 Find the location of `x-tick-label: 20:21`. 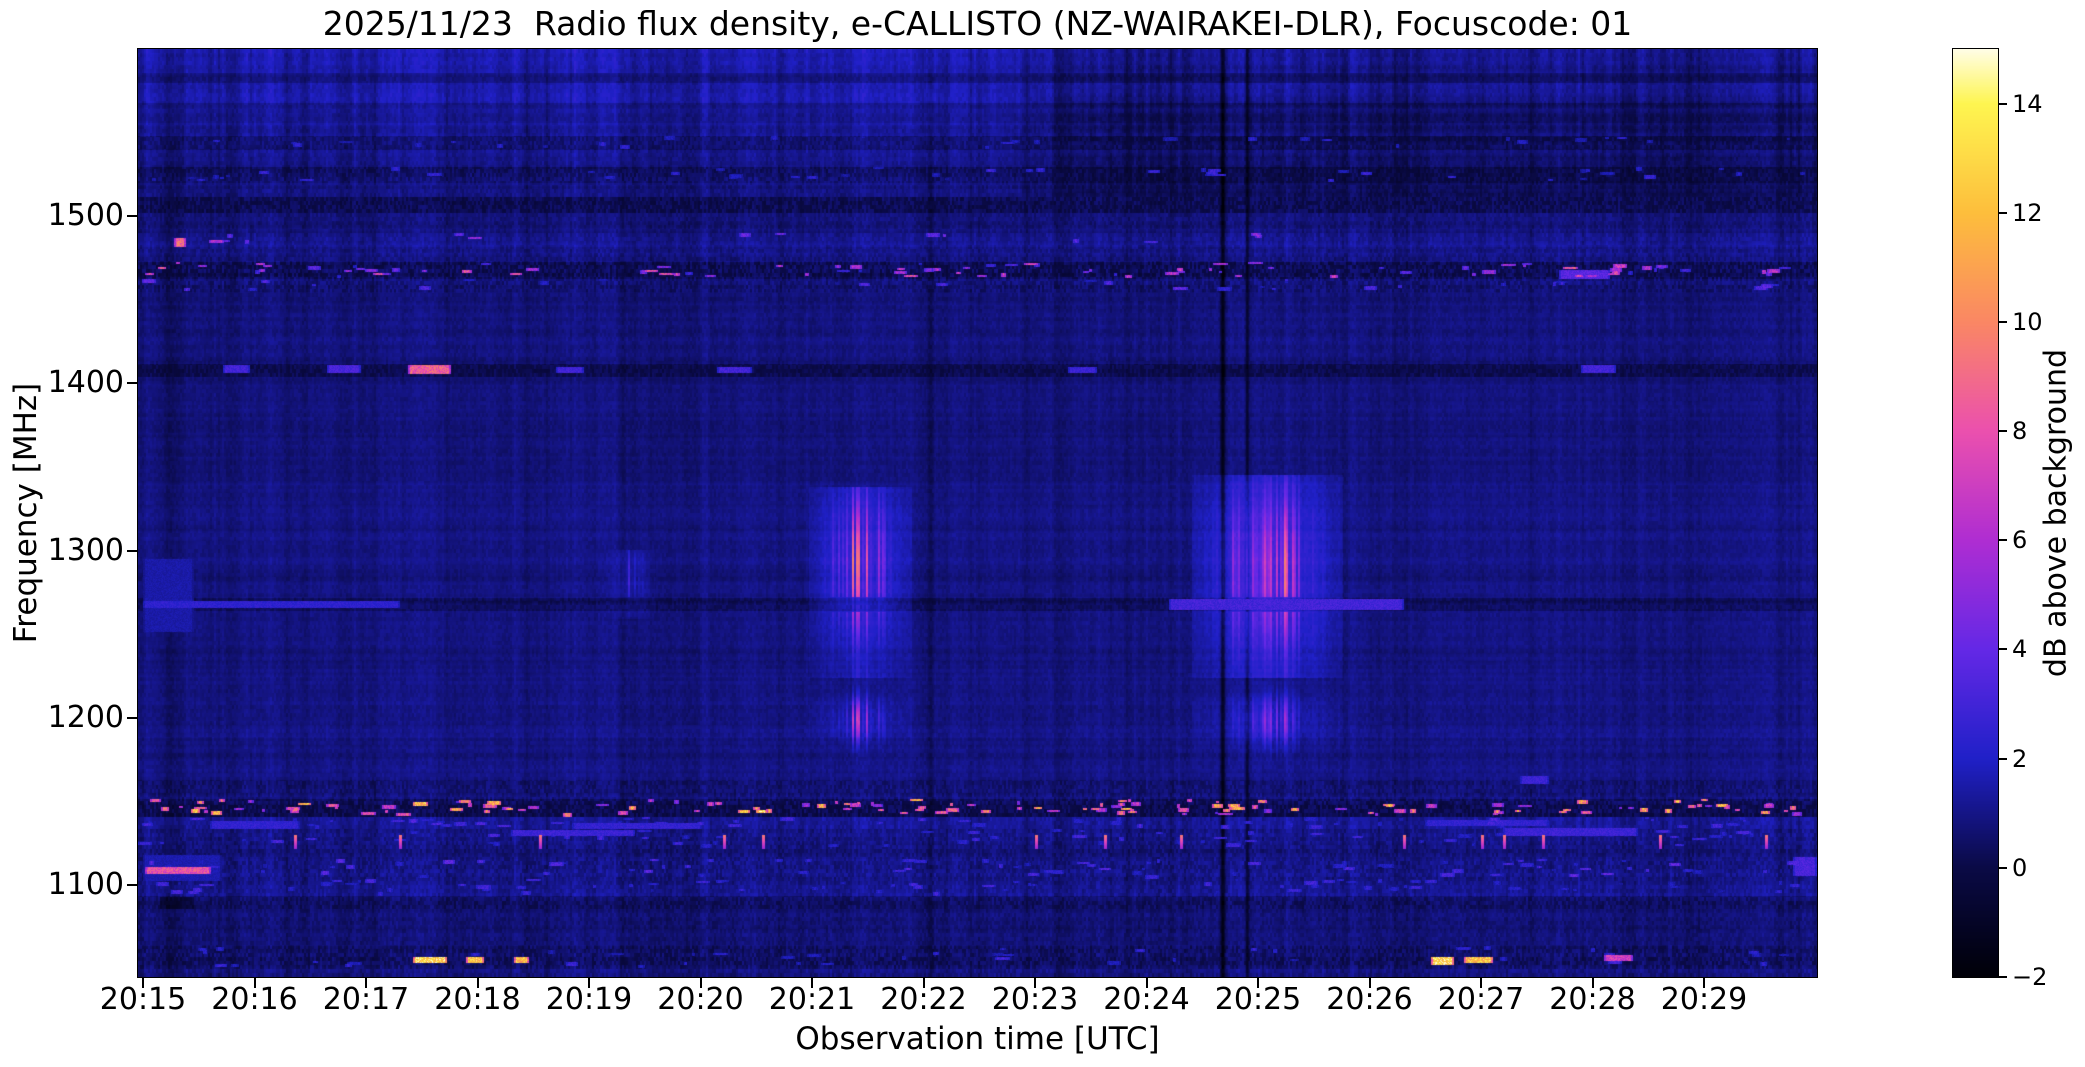

x-tick-label: 20:21 is located at coordinates (812, 999).